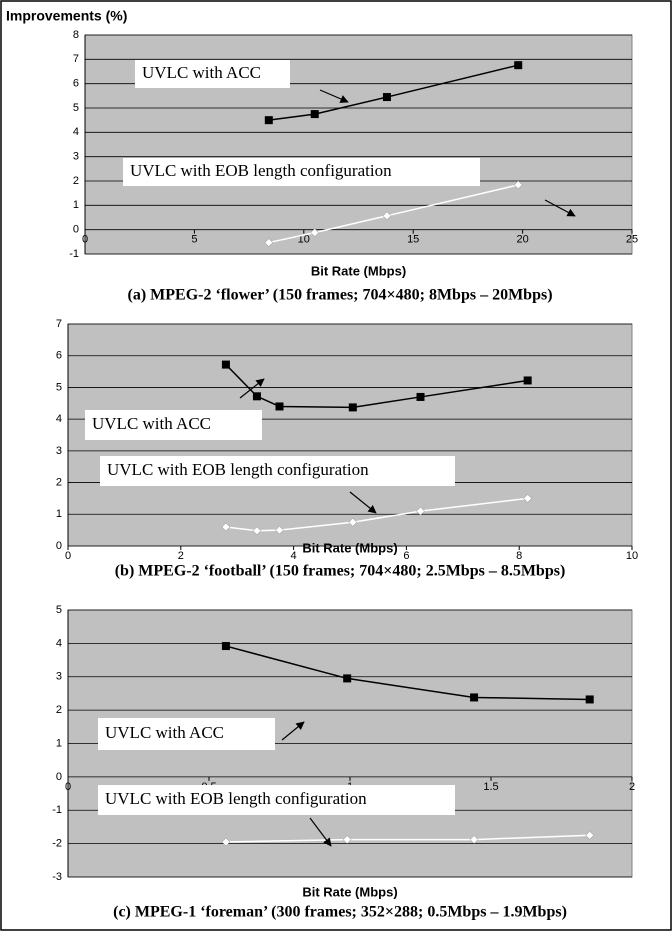 The width and height of the screenshot is (672, 931). What do you see at coordinates (294, 556) in the screenshot?
I see `x-tick-label: 4` at bounding box center [294, 556].